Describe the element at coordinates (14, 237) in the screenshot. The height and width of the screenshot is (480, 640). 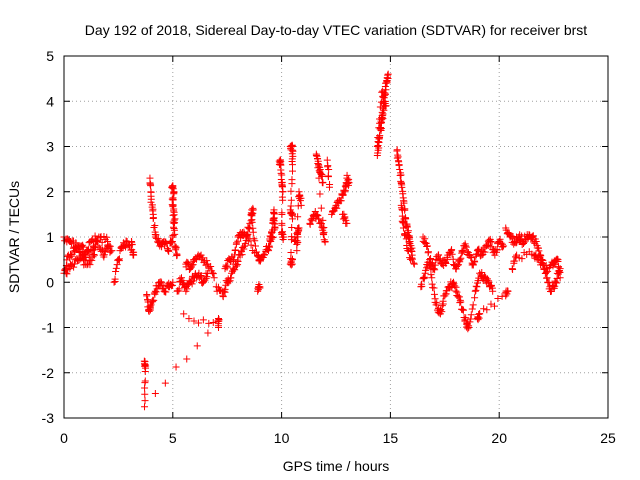
I see `y-axis-label: SDTVAR / TECUs` at that location.